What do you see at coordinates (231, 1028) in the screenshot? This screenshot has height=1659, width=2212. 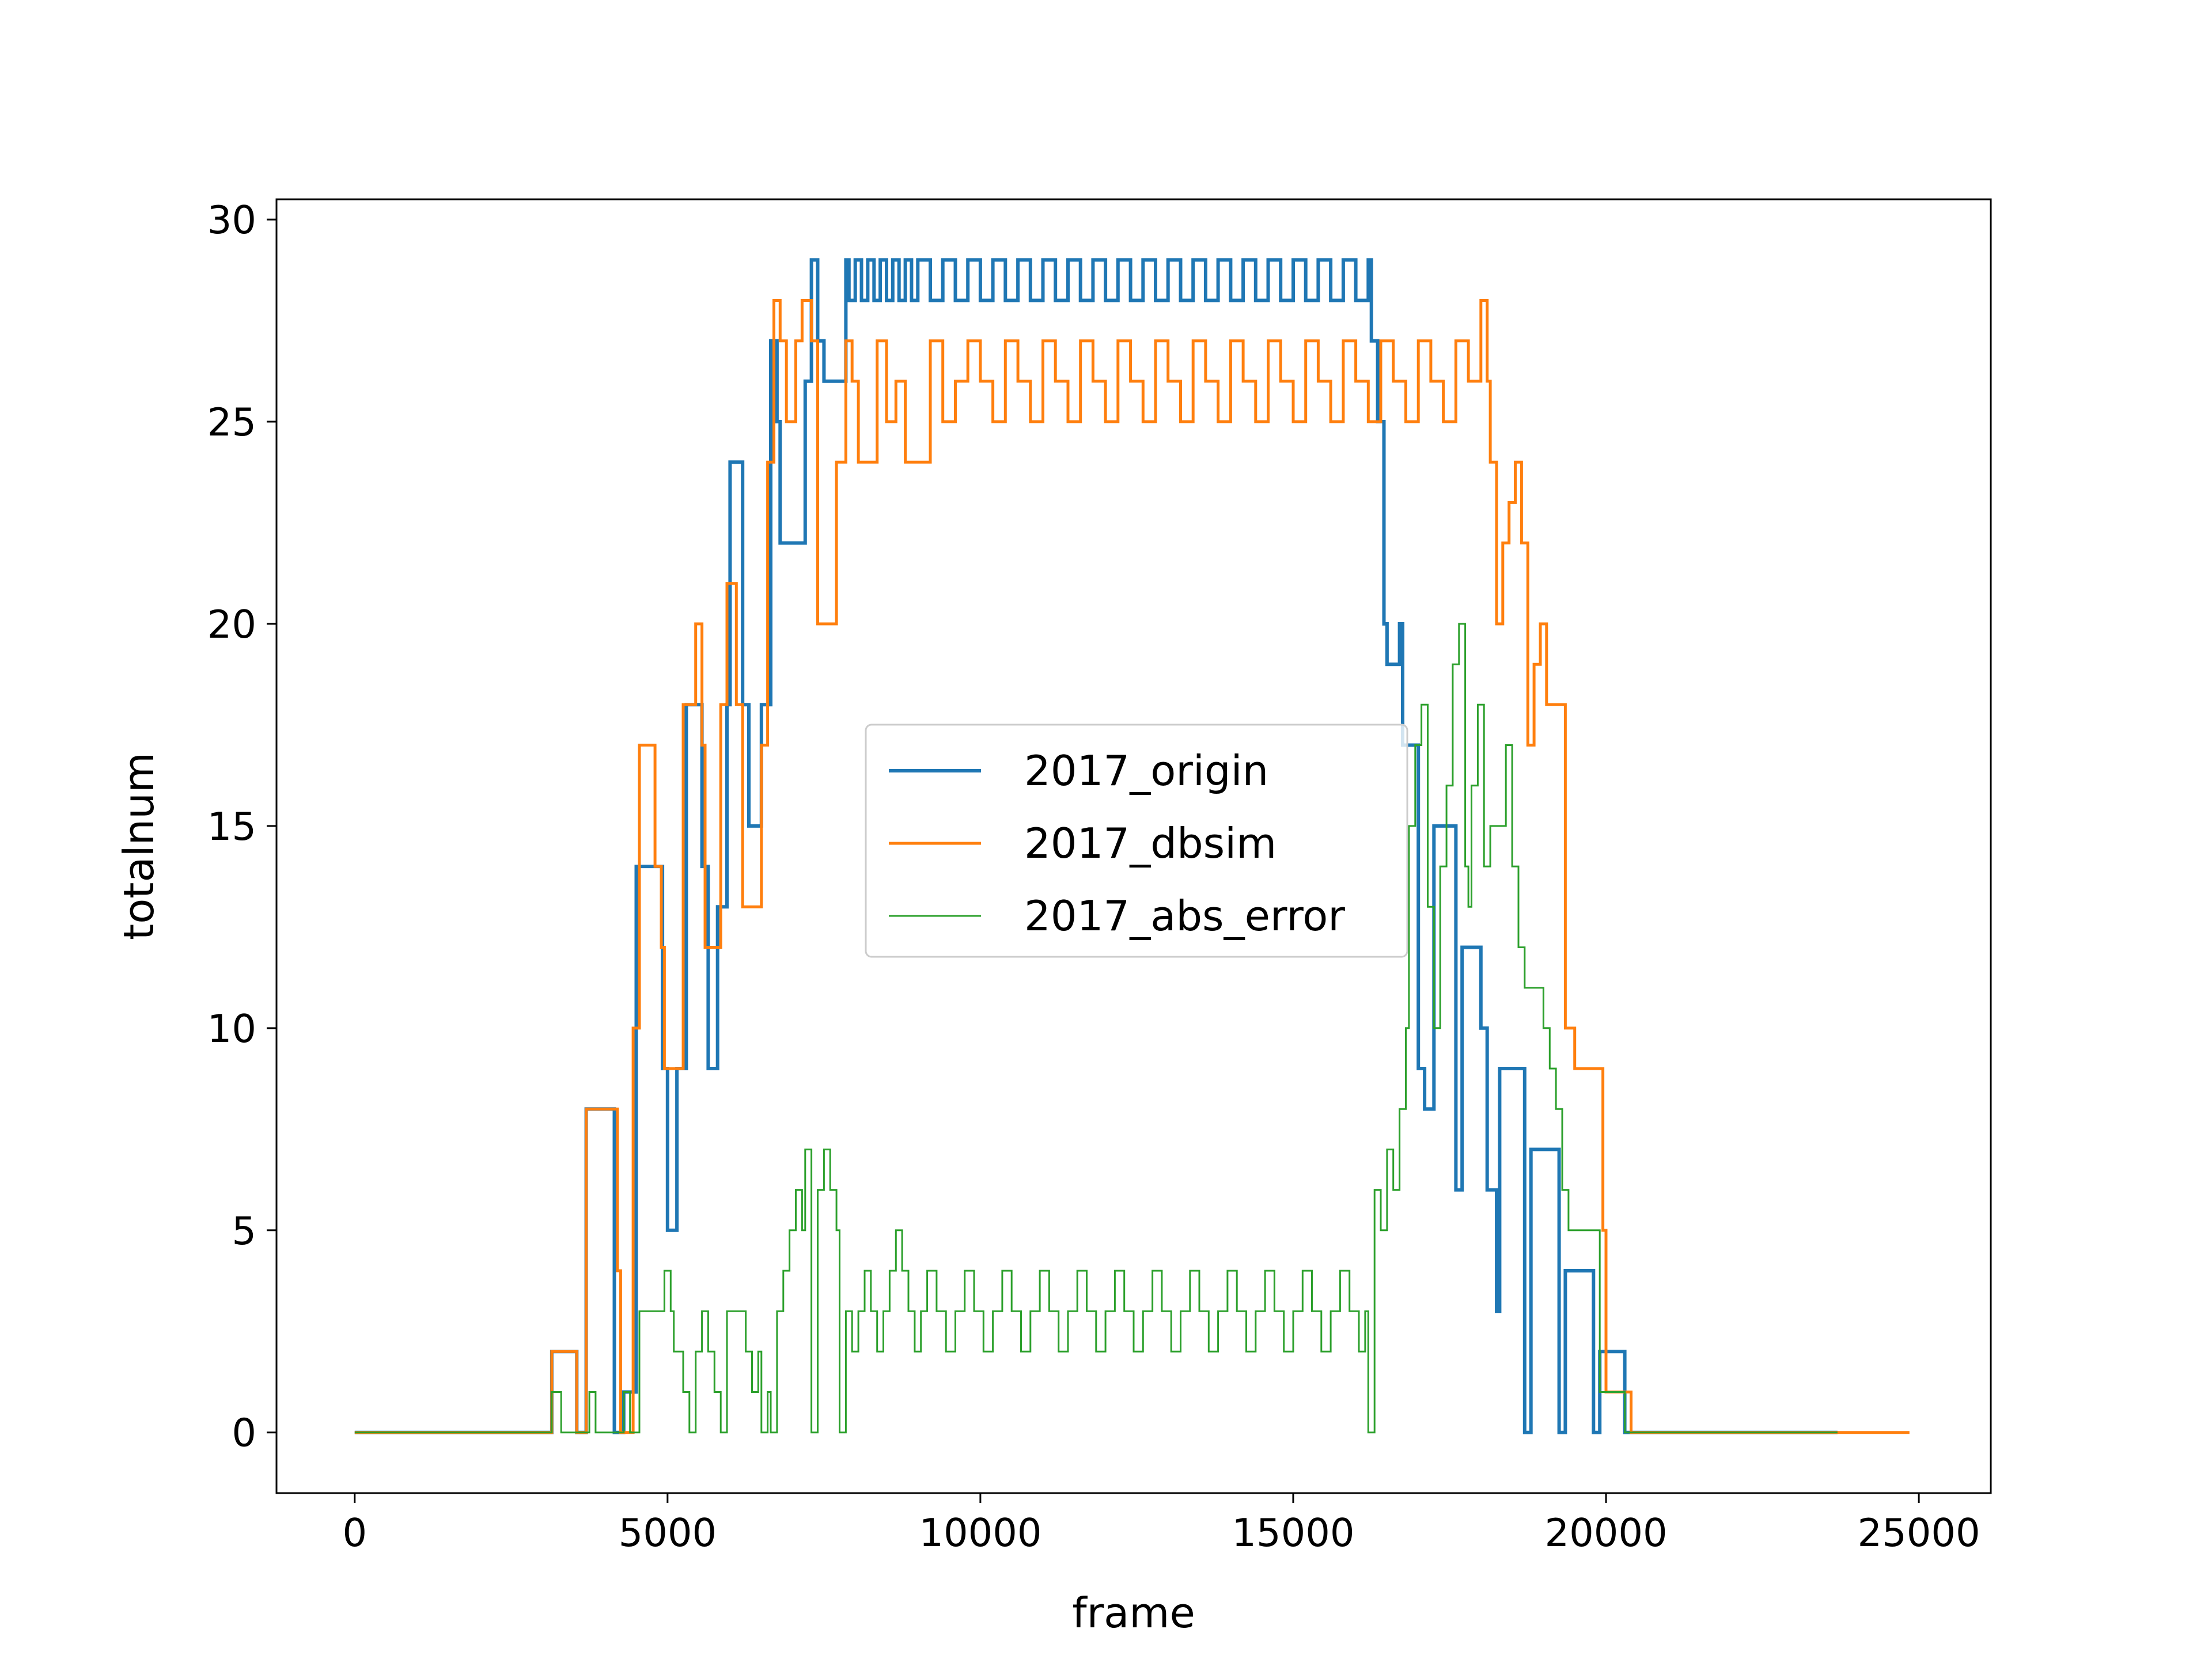 I see `y-tick-label: 10` at bounding box center [231, 1028].